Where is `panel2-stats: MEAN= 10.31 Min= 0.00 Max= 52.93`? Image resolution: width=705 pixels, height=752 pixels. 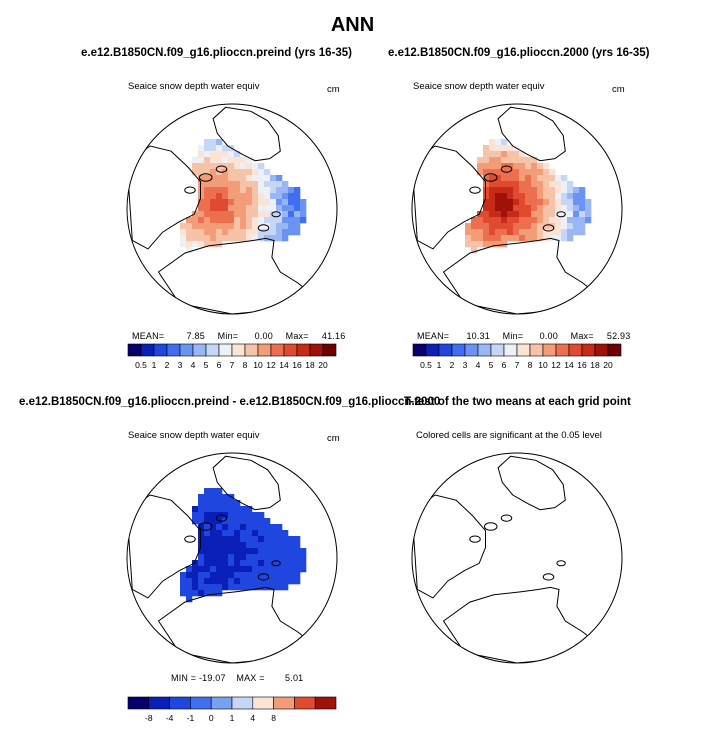 panel2-stats: MEAN= 10.31 Min= 0.00 Max= 52.93 is located at coordinates (523, 336).